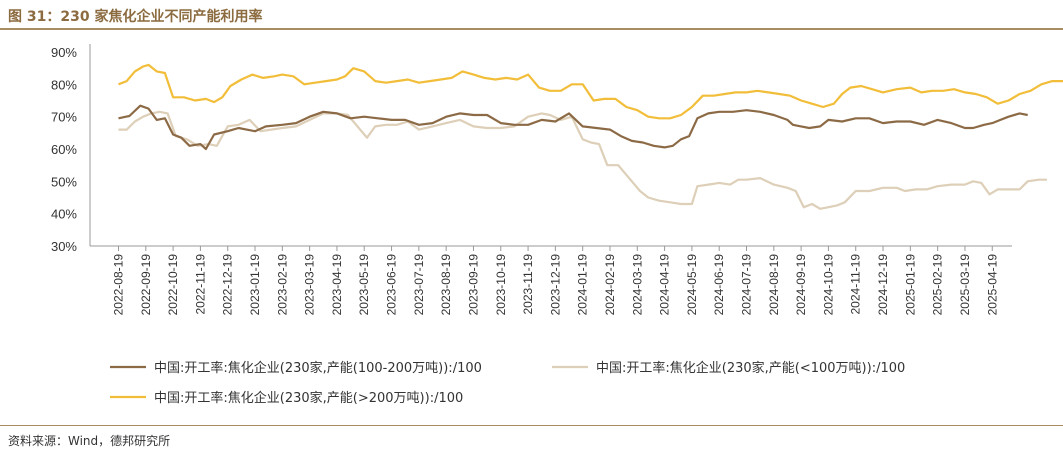 The width and height of the screenshot is (1063, 461). What do you see at coordinates (528, 284) in the screenshot?
I see `x-tick-label: 2023-11-19` at bounding box center [528, 284].